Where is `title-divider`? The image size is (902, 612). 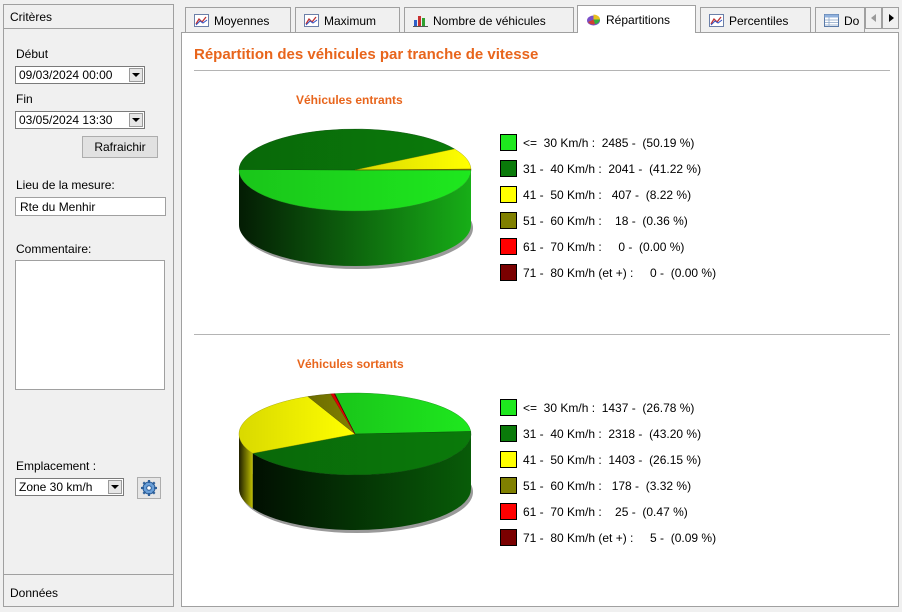 title-divider is located at coordinates (542, 70).